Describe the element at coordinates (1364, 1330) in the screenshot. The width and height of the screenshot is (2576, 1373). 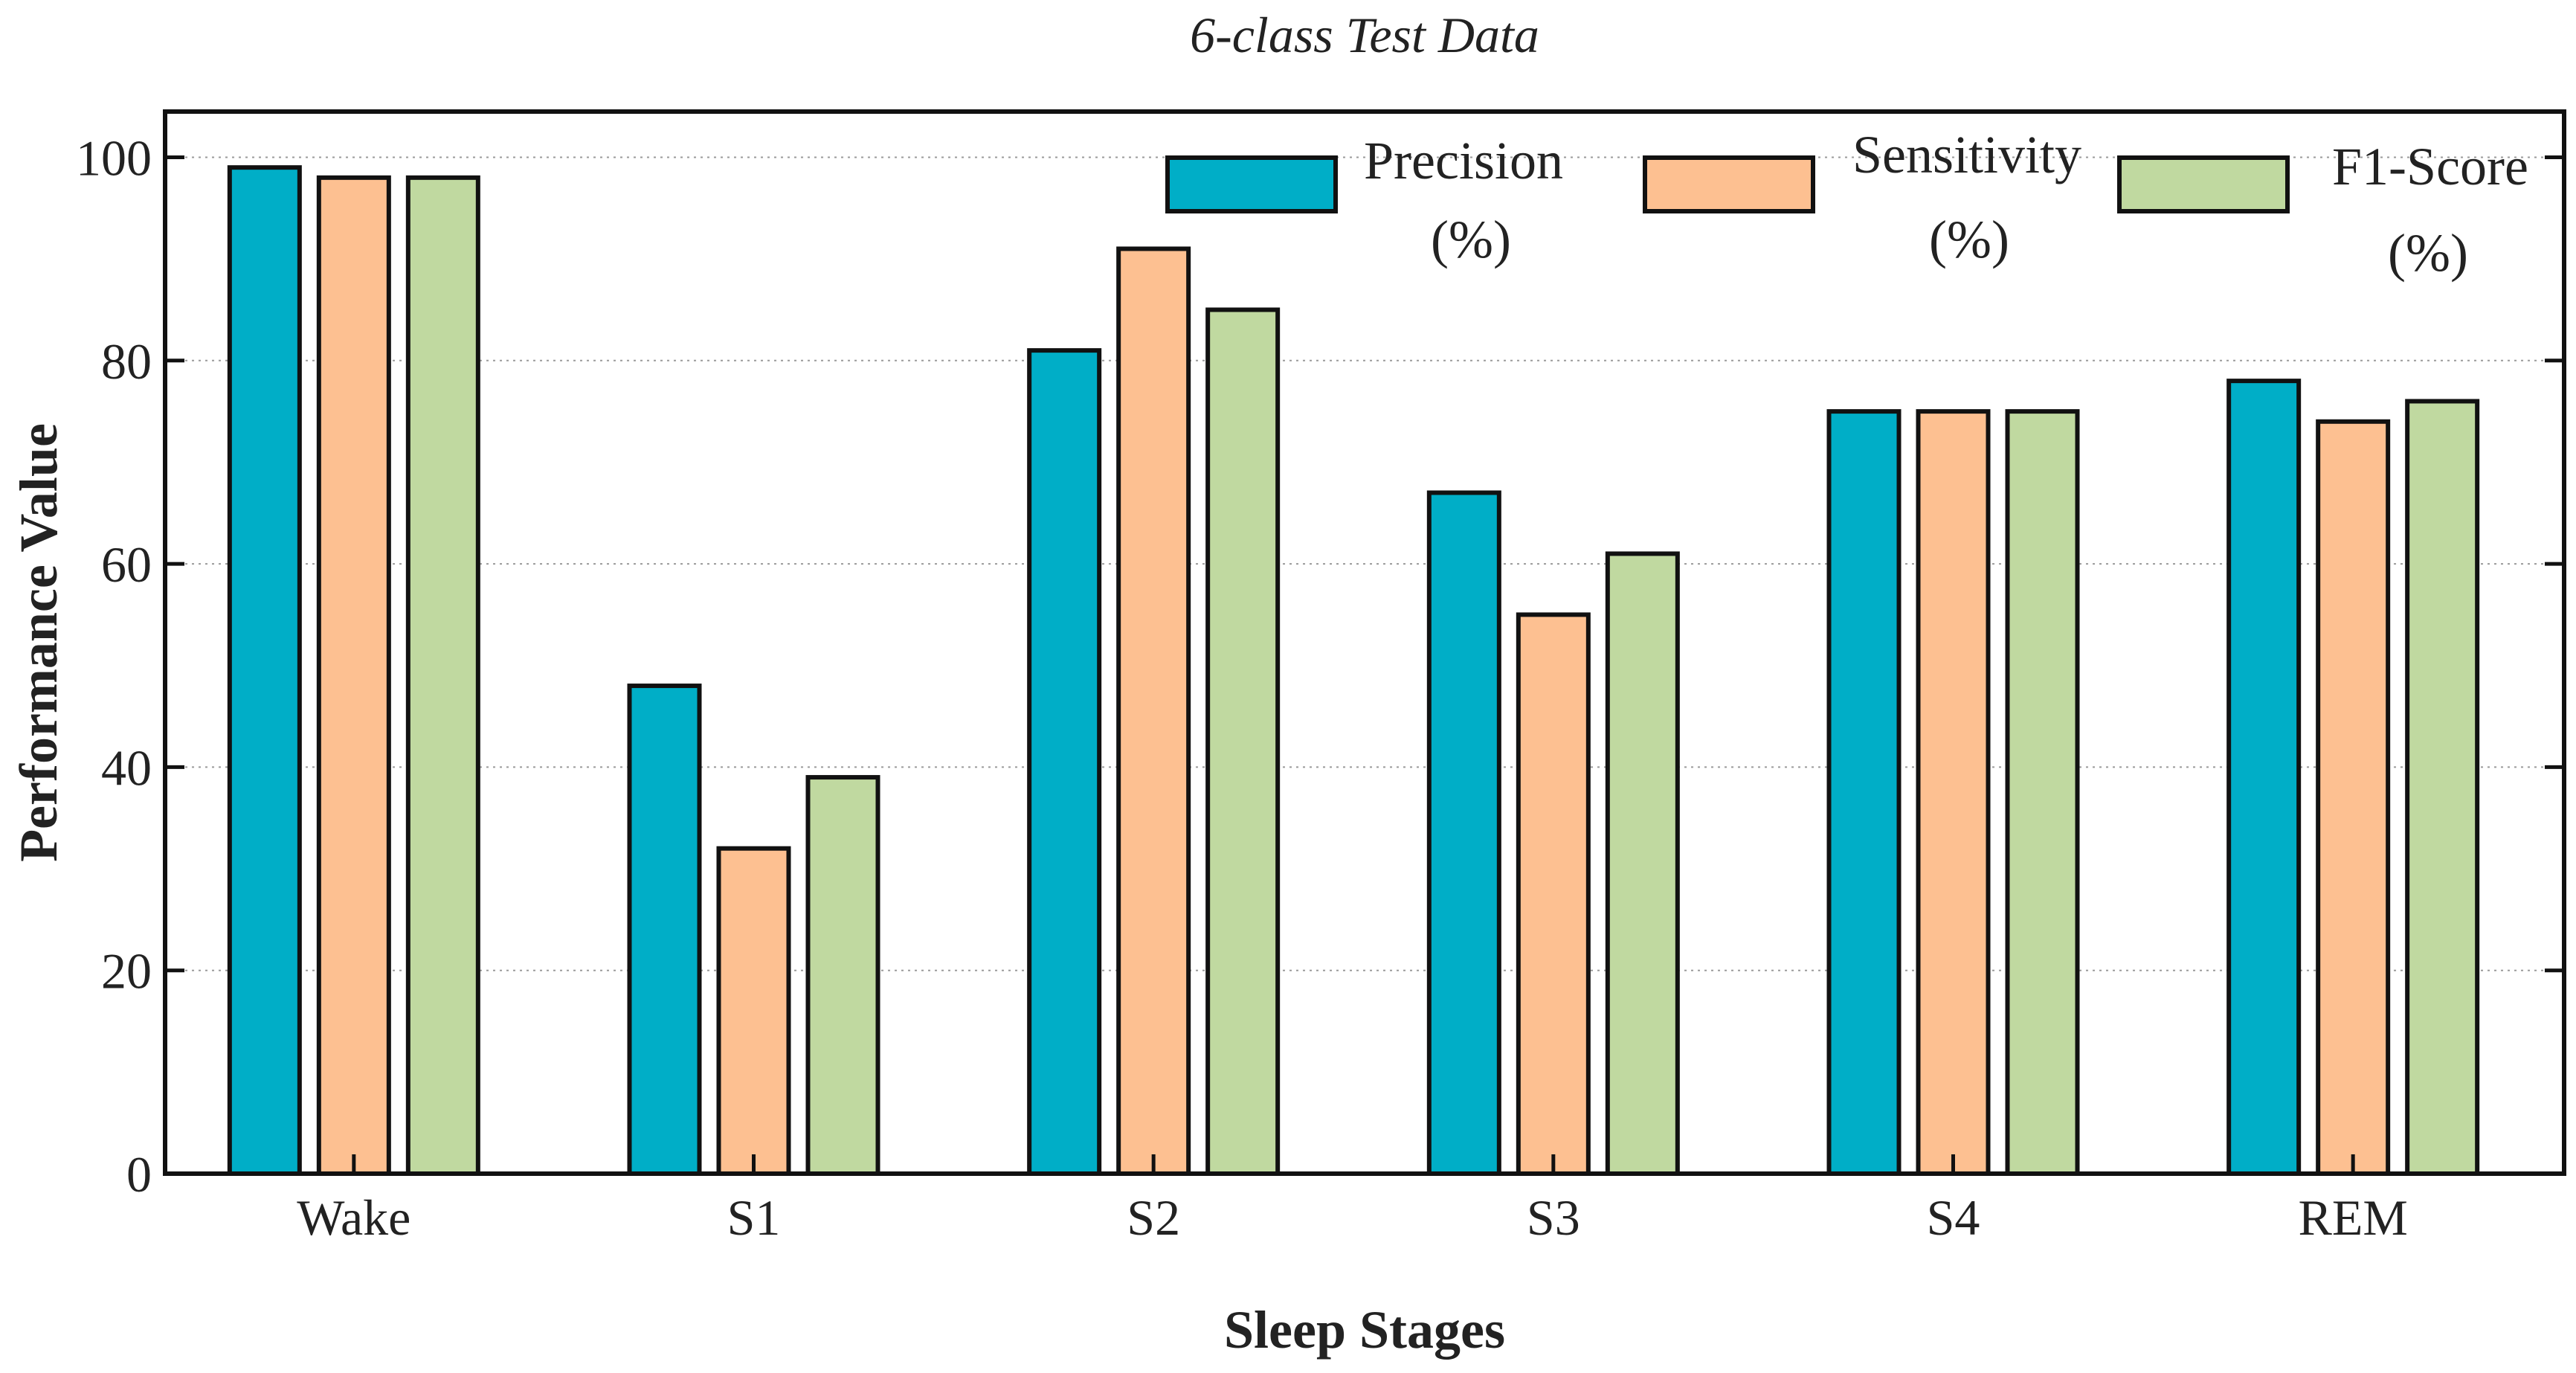
I see `x-axis-label: Sleep Stages` at that location.